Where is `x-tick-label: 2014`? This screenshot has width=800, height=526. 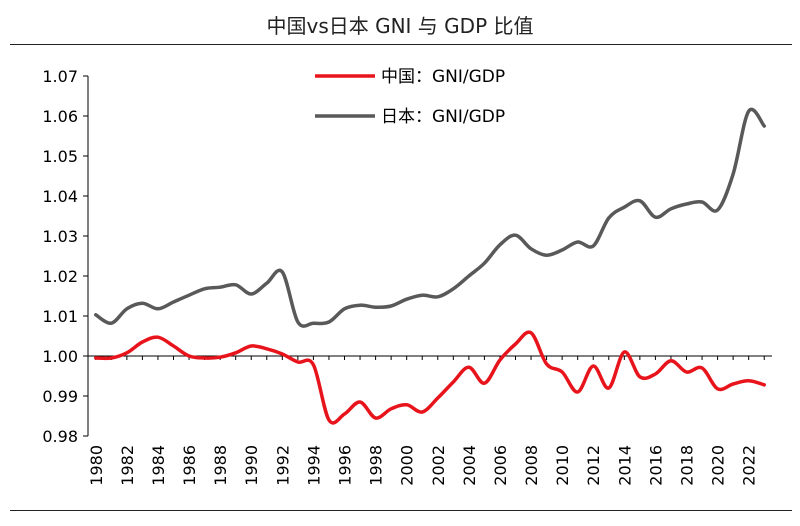
x-tick-label: 2014 is located at coordinates (624, 465).